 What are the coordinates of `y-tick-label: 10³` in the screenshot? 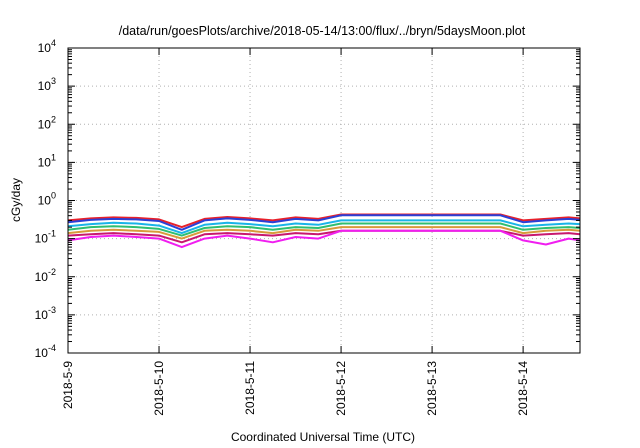 It's located at (47, 84).